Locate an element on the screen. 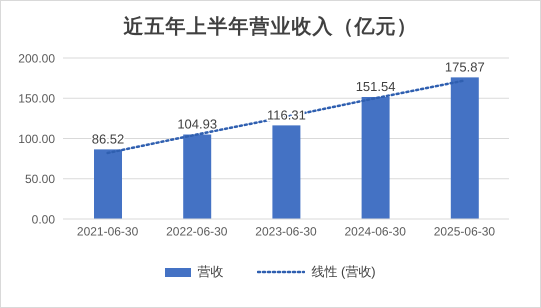 The height and width of the screenshot is (308, 541). x-tick-label: 2024-06-30 is located at coordinates (375, 231).